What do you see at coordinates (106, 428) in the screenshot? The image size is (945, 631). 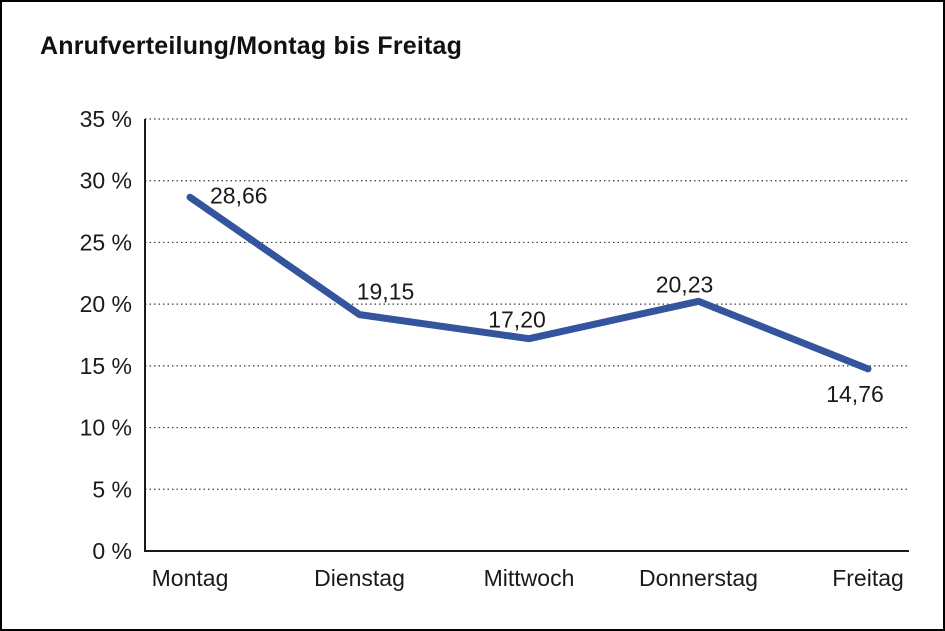 I see `y-tick-label: 10 %` at bounding box center [106, 428].